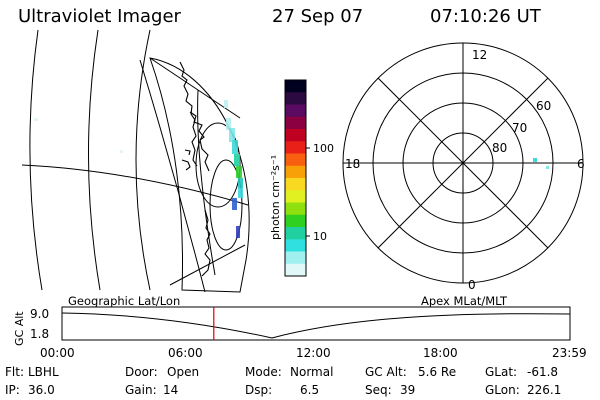 The width and height of the screenshot is (600, 400). Describe the element at coordinates (183, 372) in the screenshot. I see `door-value: Open` at that location.